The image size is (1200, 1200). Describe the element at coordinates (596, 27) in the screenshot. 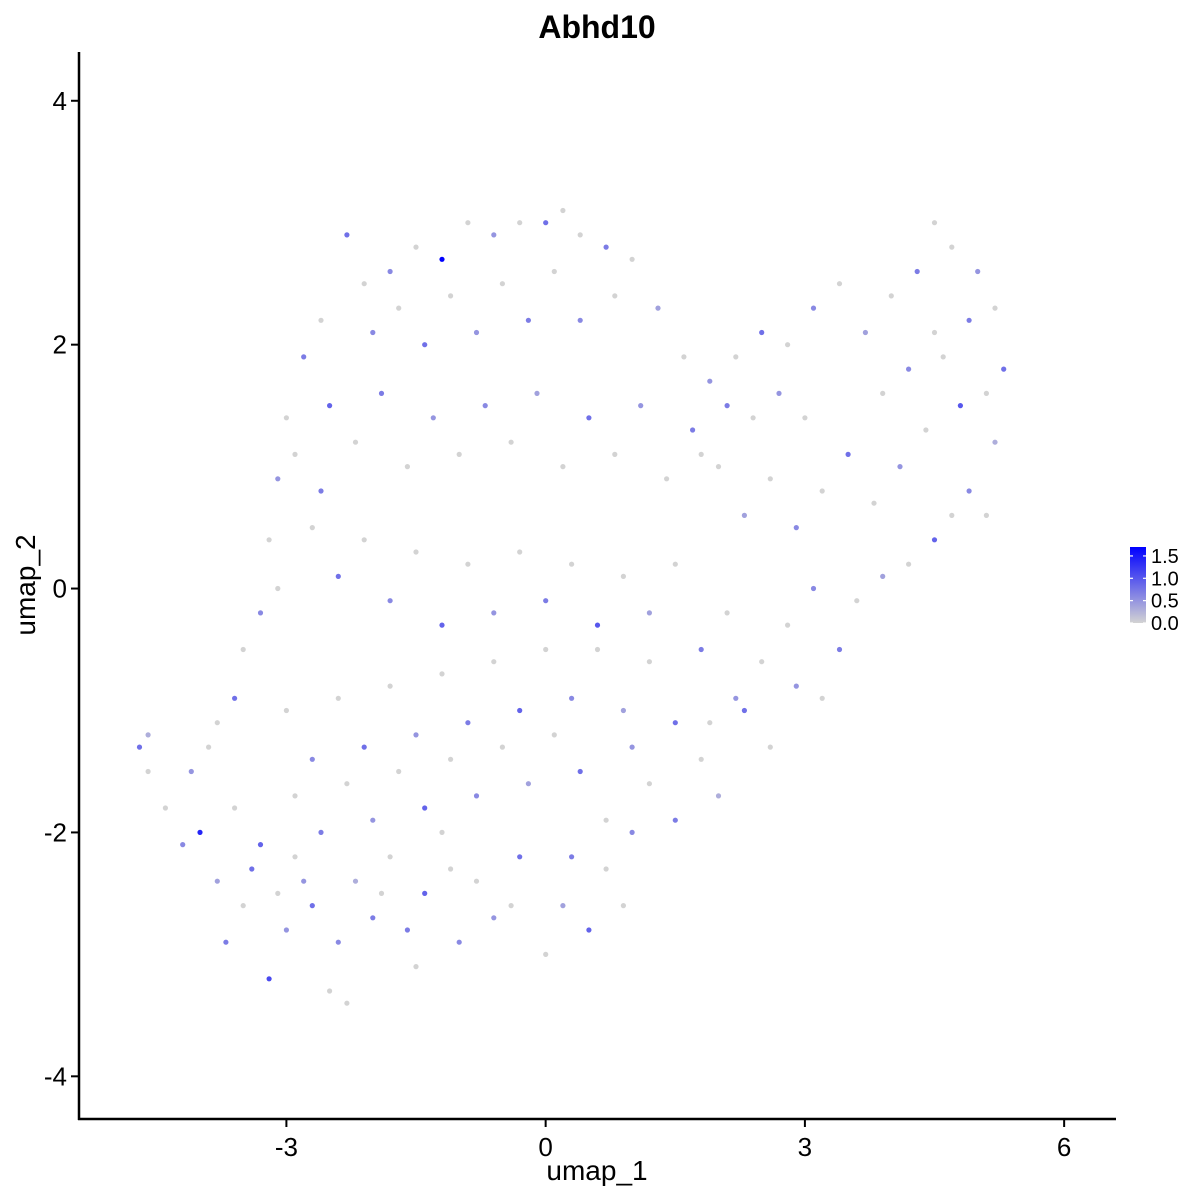

I see `plot-title: Abhd10` at that location.